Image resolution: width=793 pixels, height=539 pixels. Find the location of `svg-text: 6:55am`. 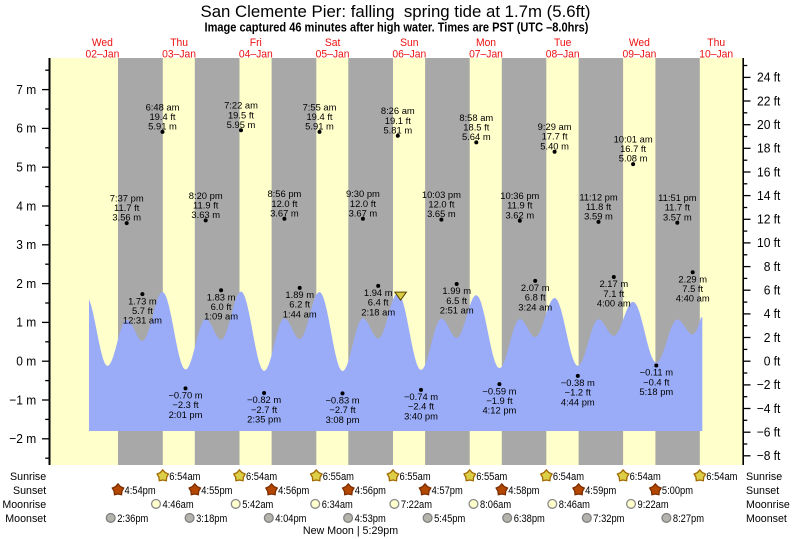

svg-text: 6:55am is located at coordinates (491, 477).